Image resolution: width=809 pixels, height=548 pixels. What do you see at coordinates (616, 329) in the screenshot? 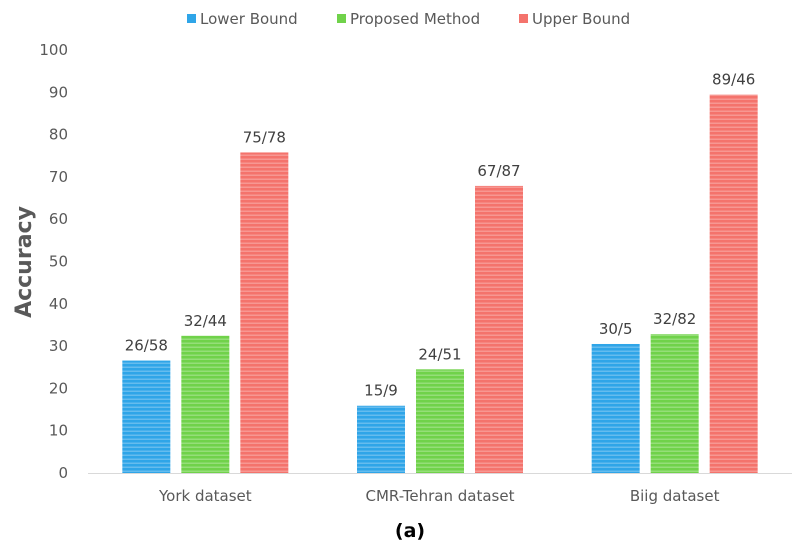
I see `bar-data-label: 30/5` at bounding box center [616, 329].